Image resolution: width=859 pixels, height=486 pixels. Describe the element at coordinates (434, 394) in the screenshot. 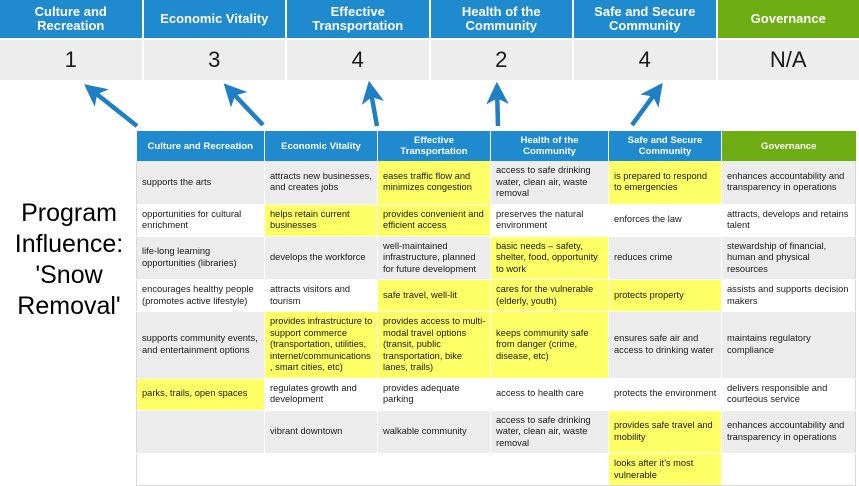

I see `matrix-cell: provides adequate parking` at that location.